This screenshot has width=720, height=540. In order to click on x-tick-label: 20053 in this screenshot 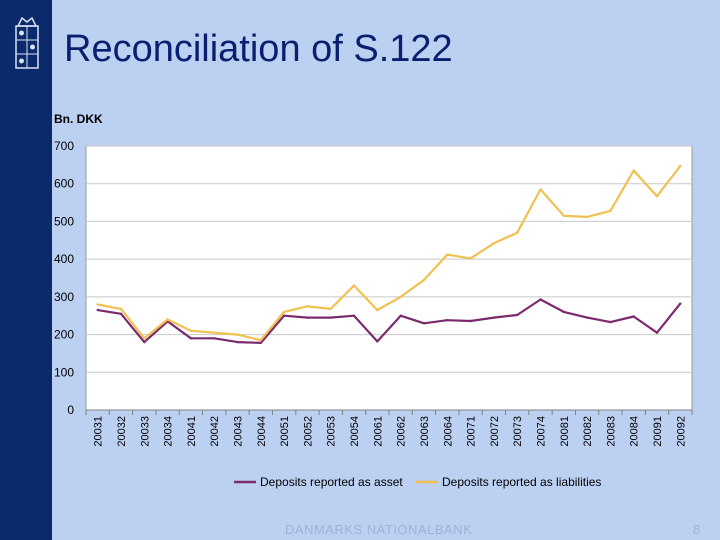, I will do `click(332, 431)`.